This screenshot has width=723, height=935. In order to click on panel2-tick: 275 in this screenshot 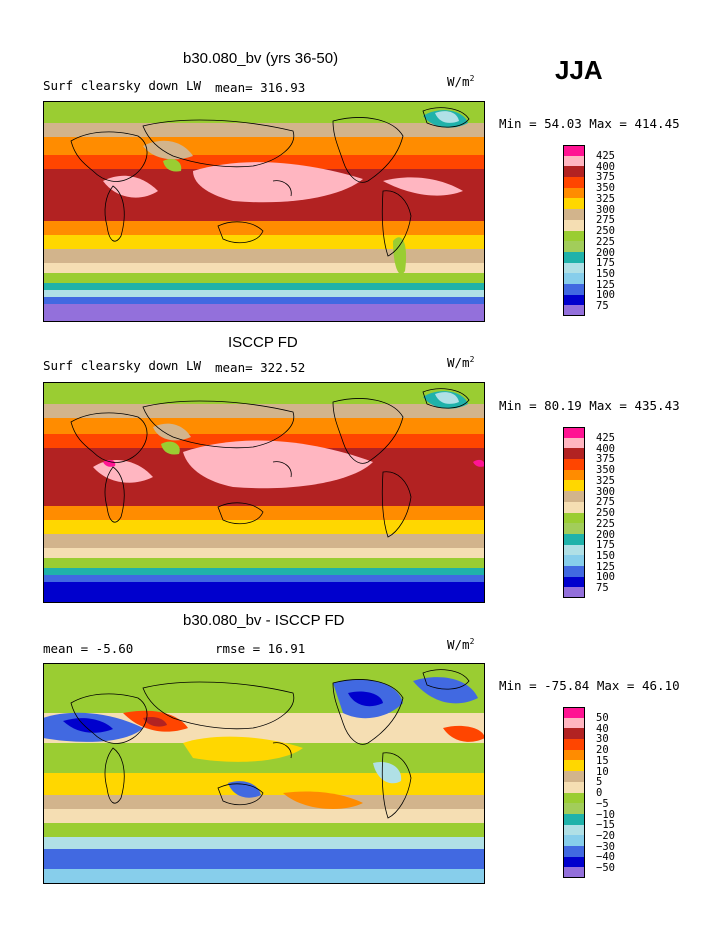, I will do `click(605, 502)`.